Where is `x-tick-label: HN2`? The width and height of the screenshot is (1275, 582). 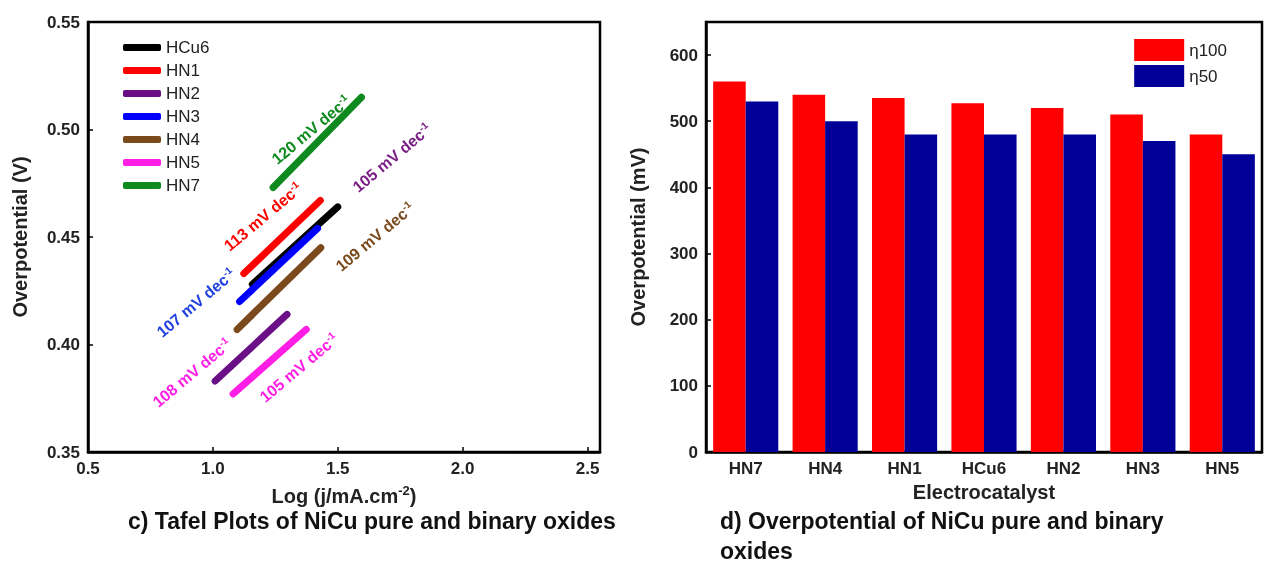
x-tick-label: HN2 is located at coordinates (1063, 468).